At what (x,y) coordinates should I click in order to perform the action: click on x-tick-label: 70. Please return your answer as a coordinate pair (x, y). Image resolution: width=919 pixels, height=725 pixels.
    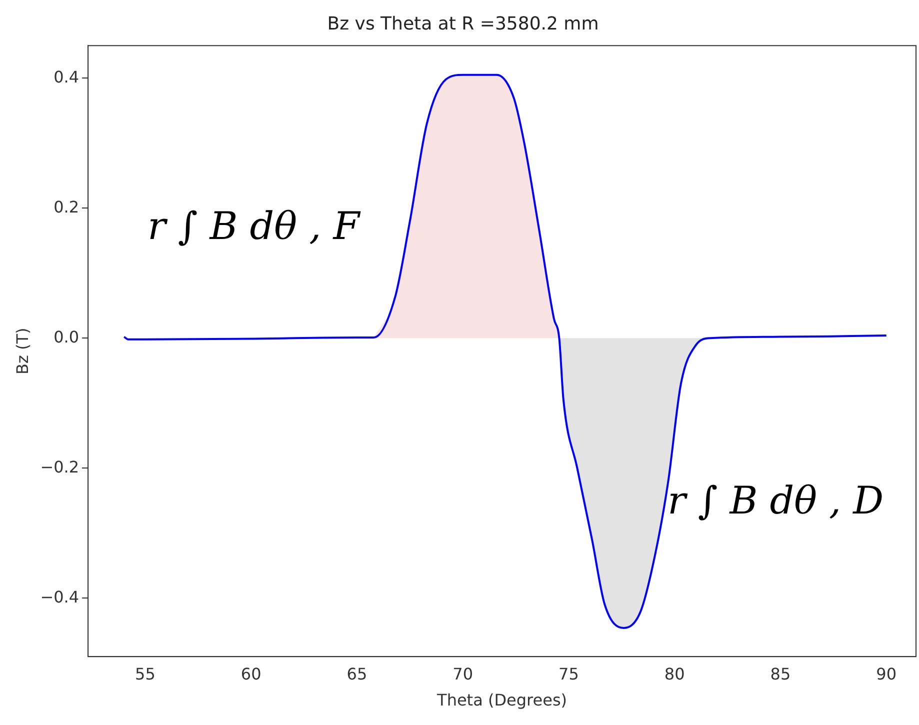
    Looking at the image, I should click on (463, 674).